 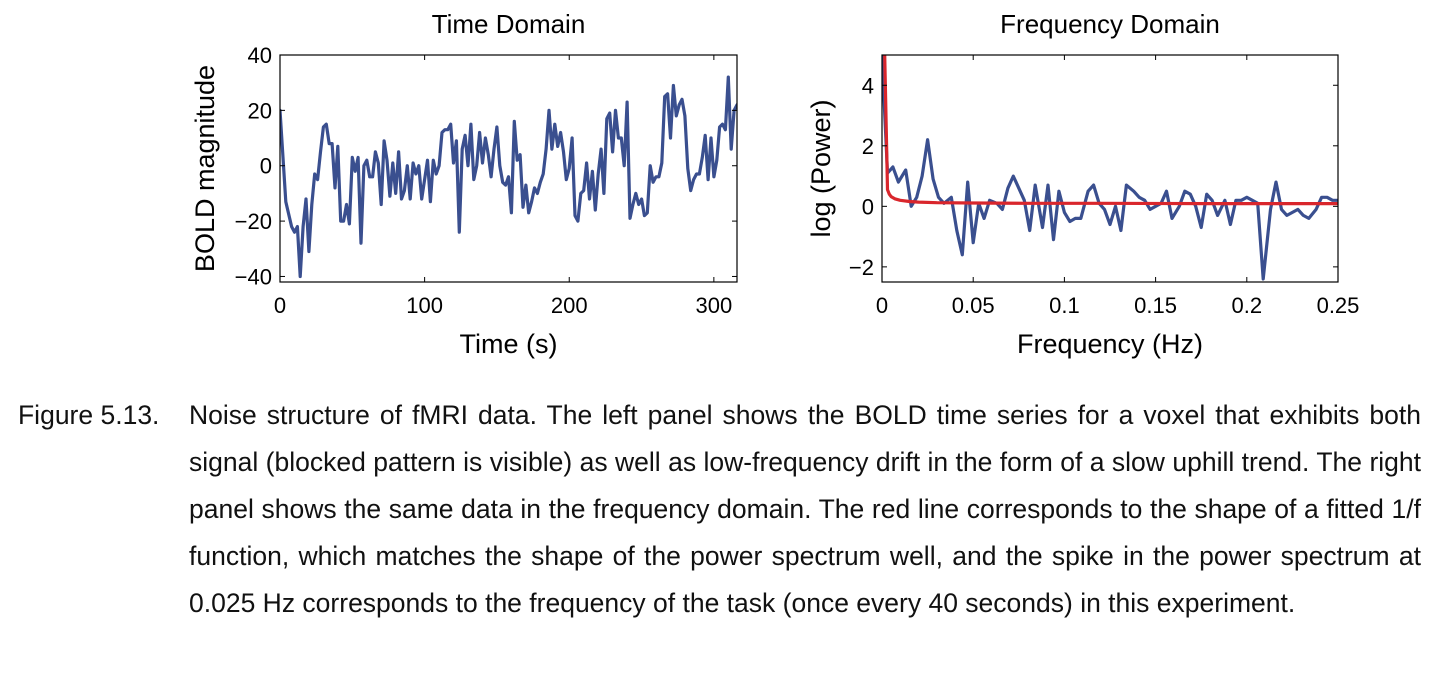 What do you see at coordinates (424, 305) in the screenshot?
I see `x-tick-label: 100` at bounding box center [424, 305].